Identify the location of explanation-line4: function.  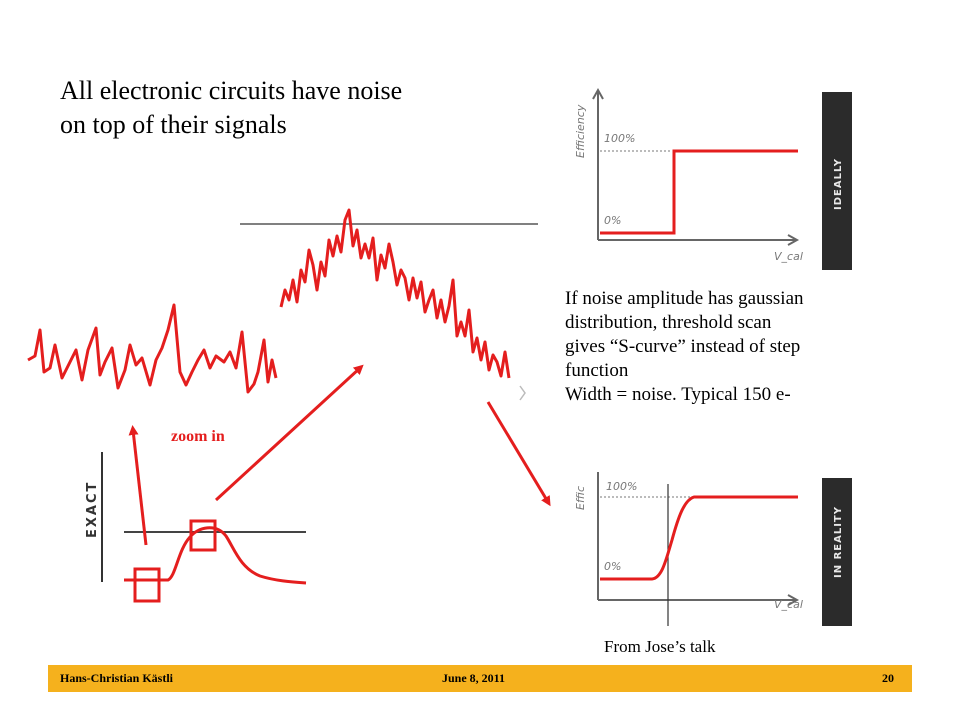
(597, 370).